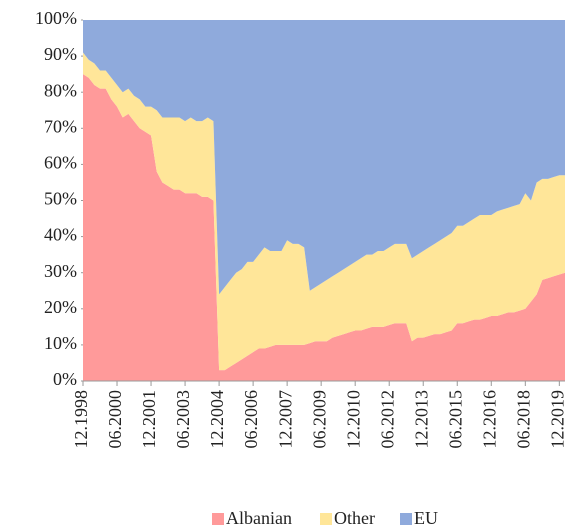 This screenshot has height=529, width=568. What do you see at coordinates (217, 419) in the screenshot?
I see `x-tick-label: 12.2004` at bounding box center [217, 419].